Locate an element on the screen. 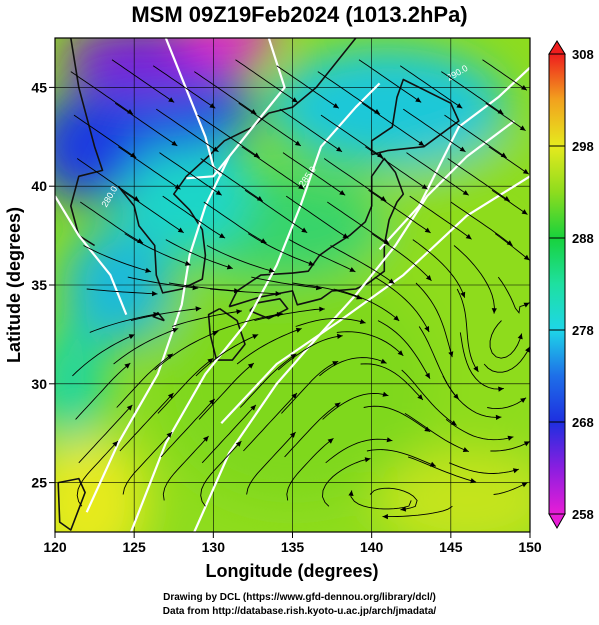 The image size is (599, 625). colorbar-tick-label: 308 is located at coordinates (583, 54).